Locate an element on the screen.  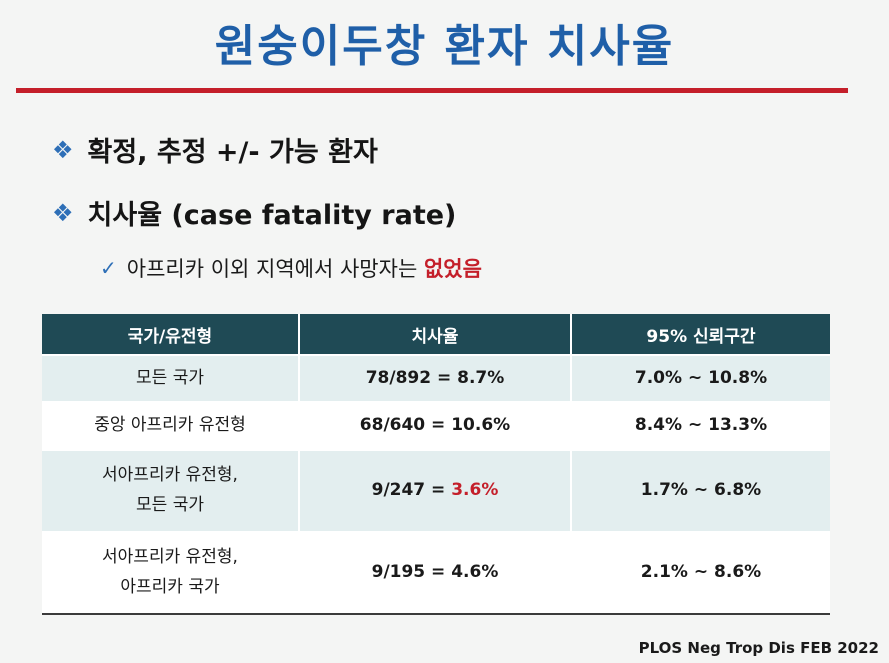
cfr-cell: 9/195 = 4.6% is located at coordinates (434, 573).